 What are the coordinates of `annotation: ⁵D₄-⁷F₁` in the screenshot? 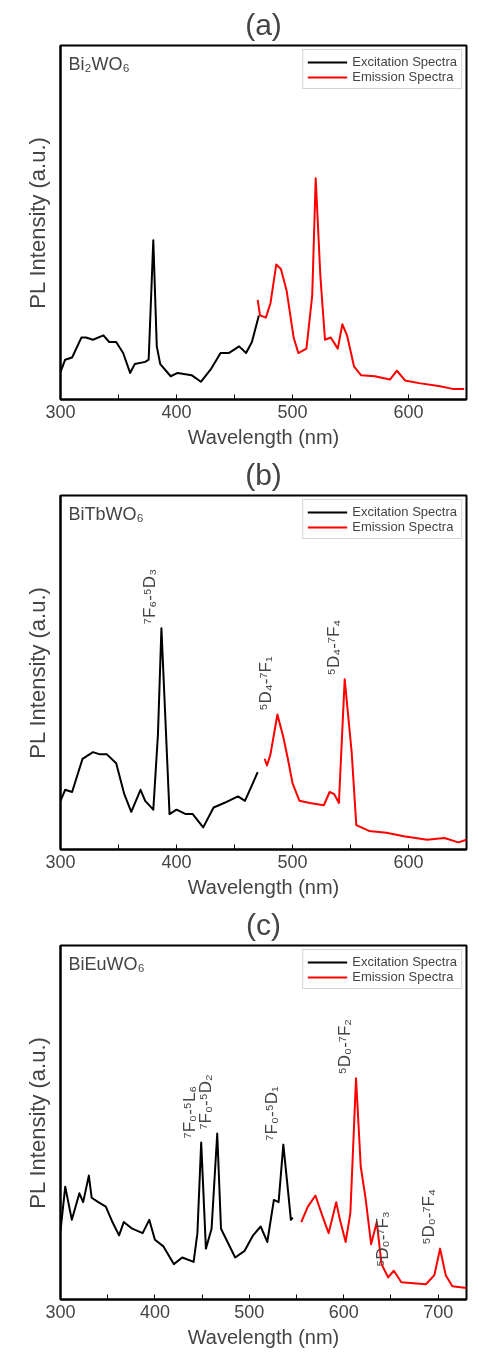 It's located at (266, 683).